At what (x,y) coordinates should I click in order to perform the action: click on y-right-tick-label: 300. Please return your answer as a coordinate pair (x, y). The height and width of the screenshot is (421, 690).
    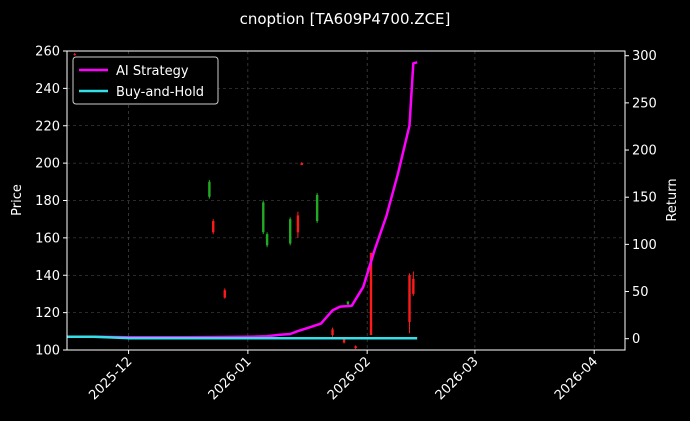
    Looking at the image, I should click on (644, 56).